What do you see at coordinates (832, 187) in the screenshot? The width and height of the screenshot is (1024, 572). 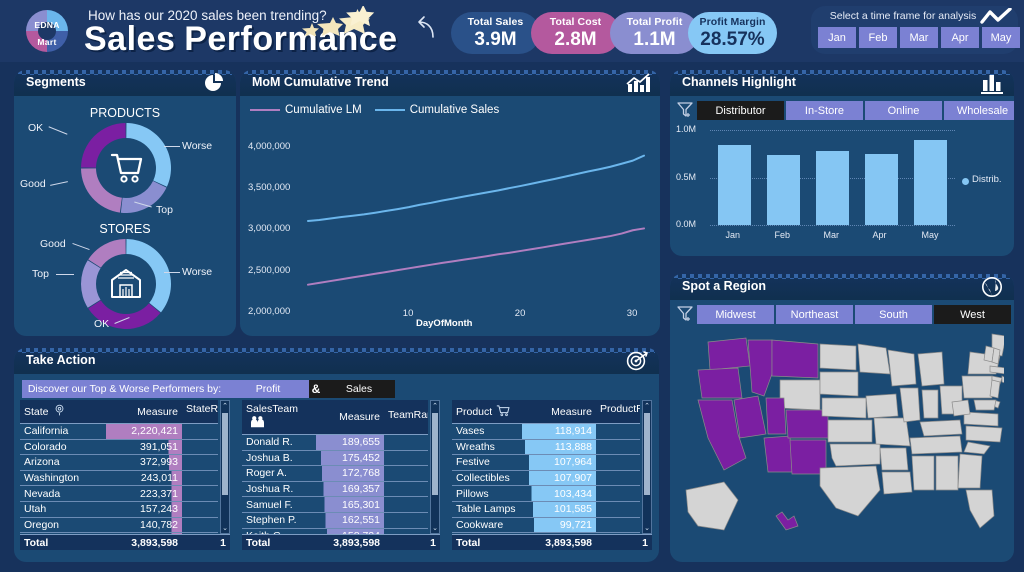 I see `channels-bar-mar` at bounding box center [832, 187].